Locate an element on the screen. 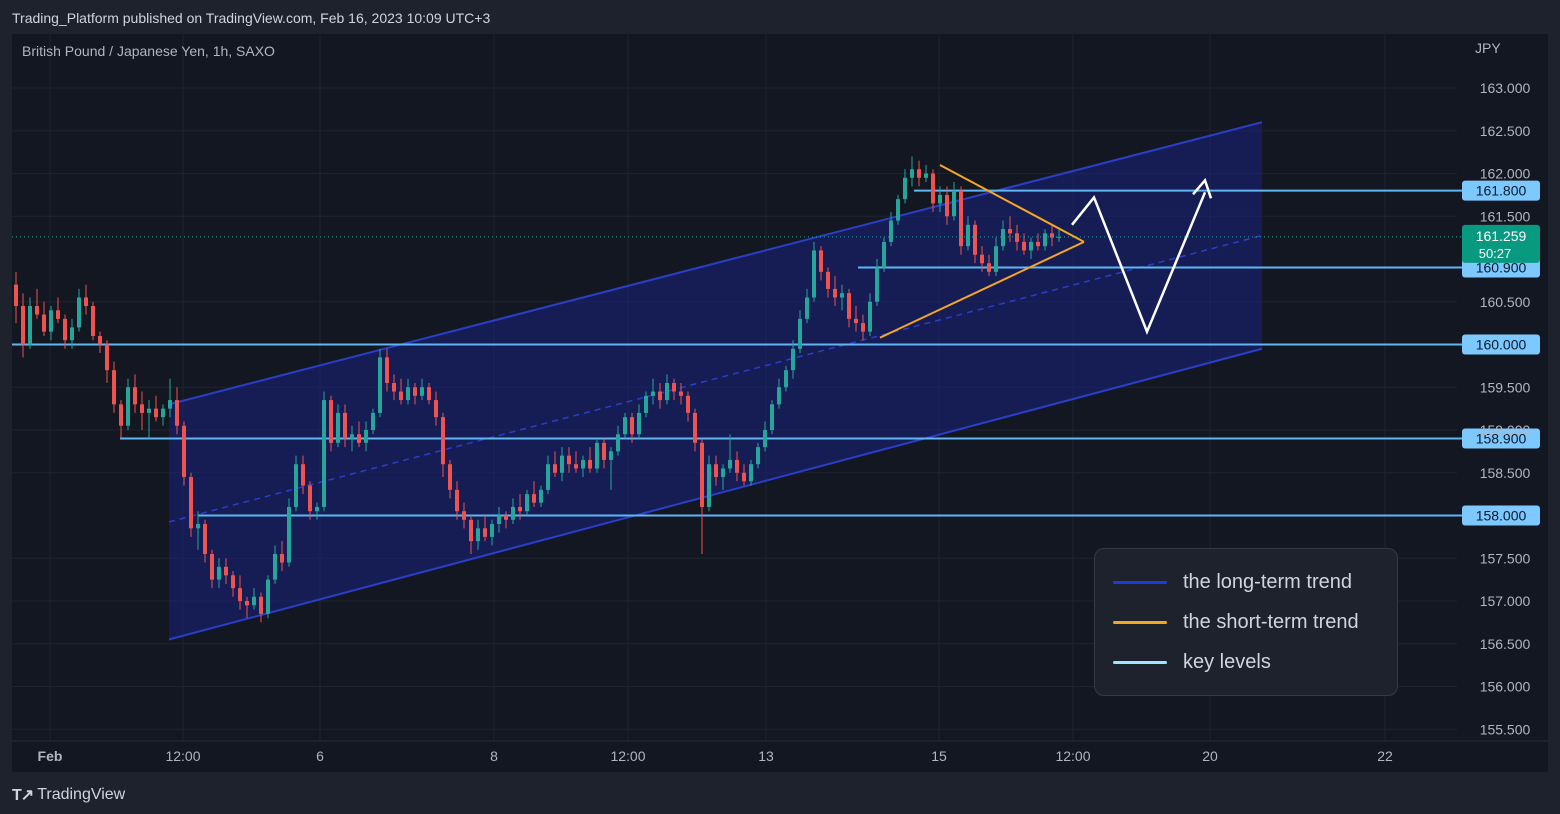 This screenshot has width=1560, height=814. triangle-lower-line is located at coordinates (982, 289).